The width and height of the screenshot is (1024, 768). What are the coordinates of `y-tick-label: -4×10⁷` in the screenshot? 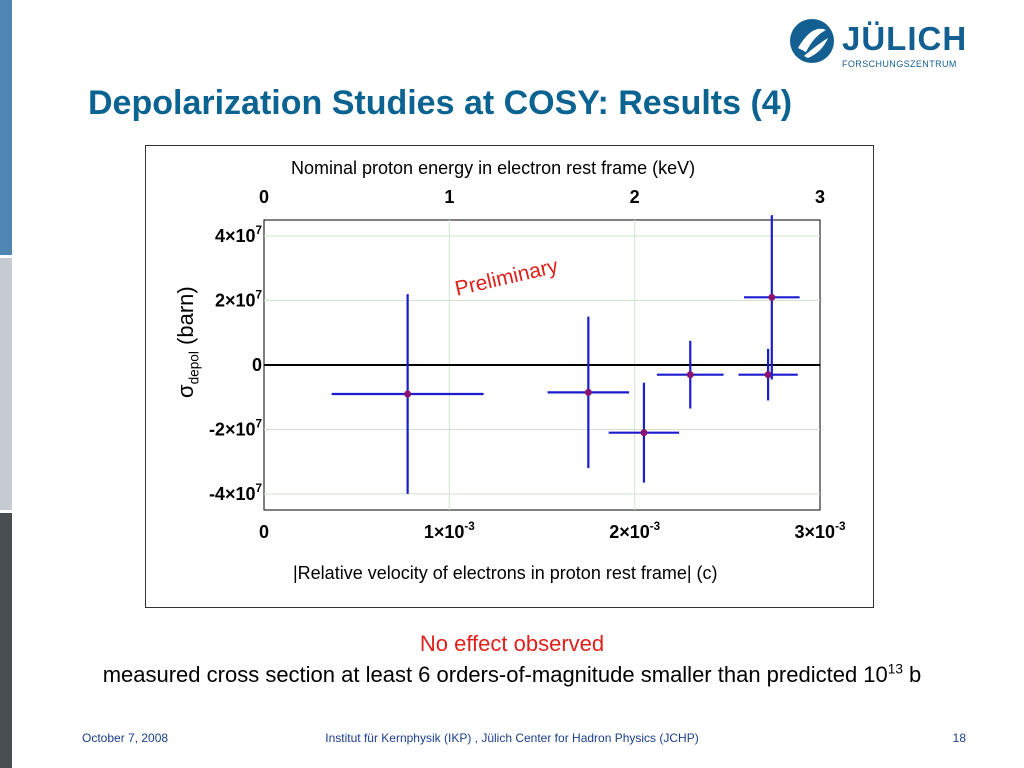 It's located at (235, 493).